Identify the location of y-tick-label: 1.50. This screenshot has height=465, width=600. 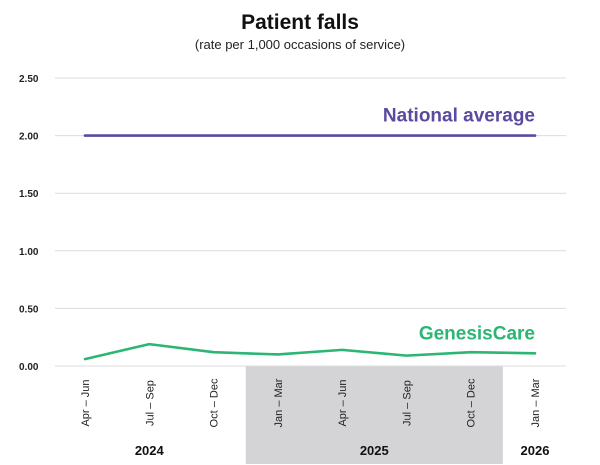
(29, 194).